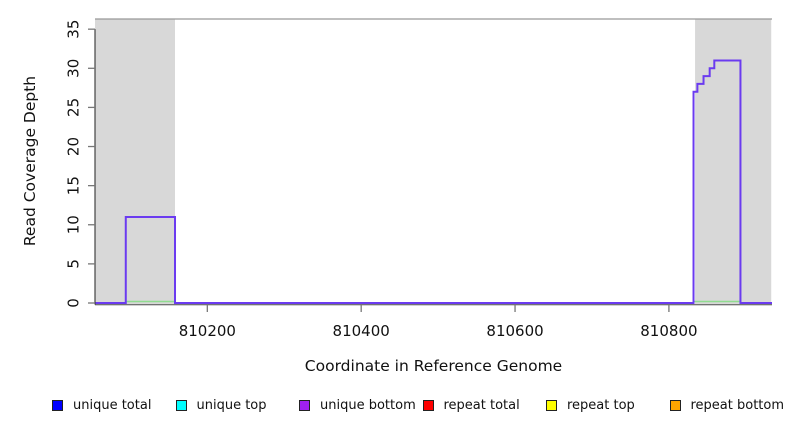 The image size is (792, 432). I want to click on x-tick-label: 810400, so click(361, 331).